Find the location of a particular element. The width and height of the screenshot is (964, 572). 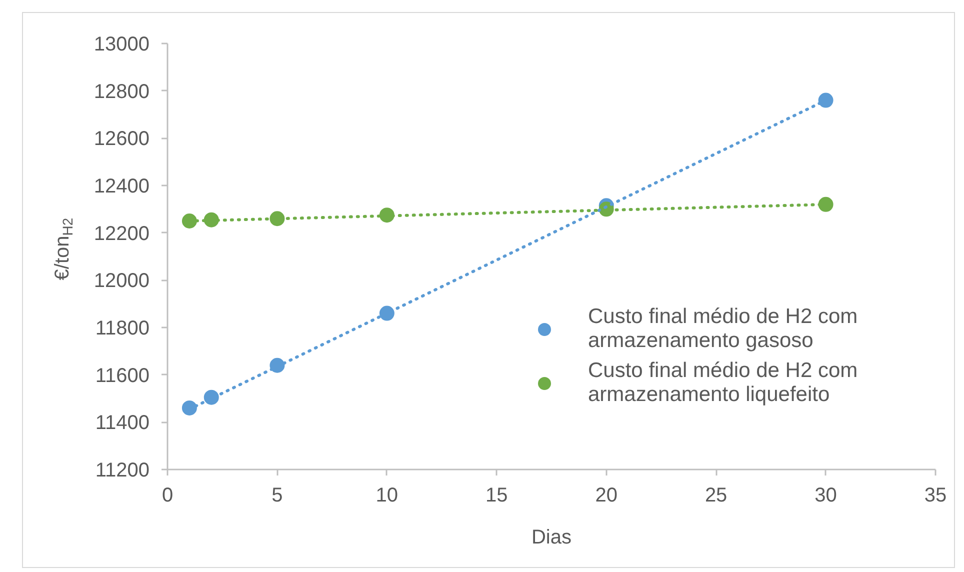

x-tick-label: 25 is located at coordinates (716, 495).